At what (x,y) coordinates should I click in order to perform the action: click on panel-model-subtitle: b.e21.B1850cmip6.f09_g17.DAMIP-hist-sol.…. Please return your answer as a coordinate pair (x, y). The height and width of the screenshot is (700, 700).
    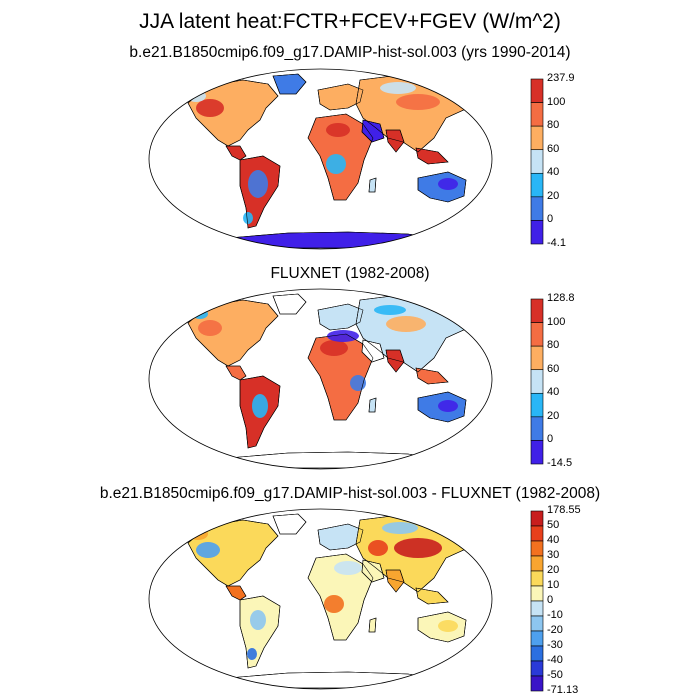
    Looking at the image, I should click on (350, 52).